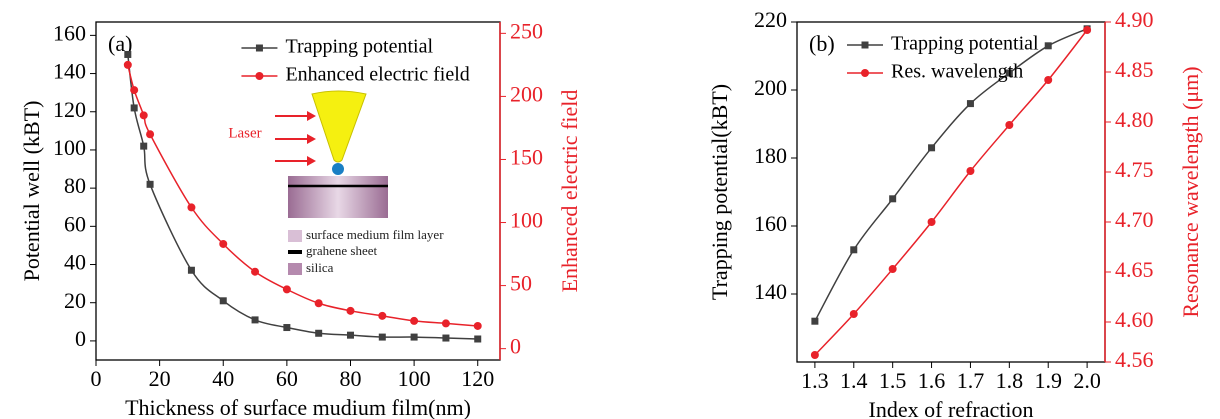 The image size is (1220, 419). Describe the element at coordinates (569, 191) in the screenshot. I see `y2-axis-label: Enhanced electric field` at that location.